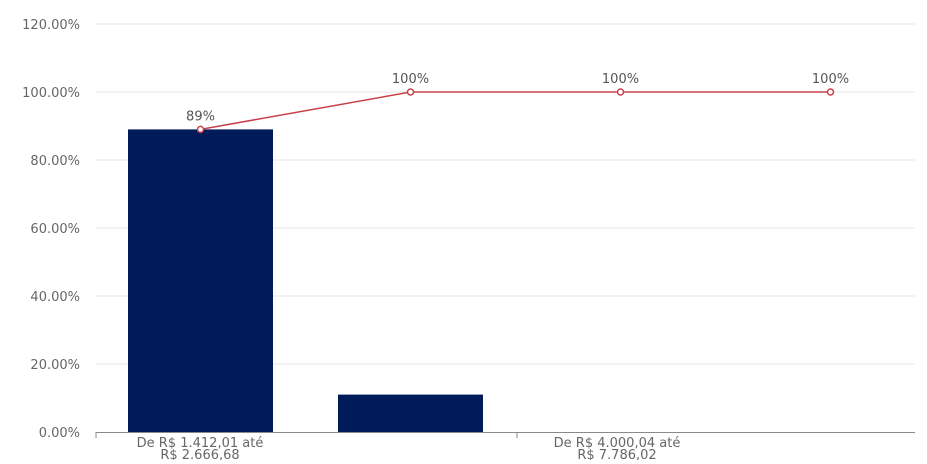  Describe the element at coordinates (55, 229) in the screenshot. I see `y-tick-label: 60.00%` at that location.